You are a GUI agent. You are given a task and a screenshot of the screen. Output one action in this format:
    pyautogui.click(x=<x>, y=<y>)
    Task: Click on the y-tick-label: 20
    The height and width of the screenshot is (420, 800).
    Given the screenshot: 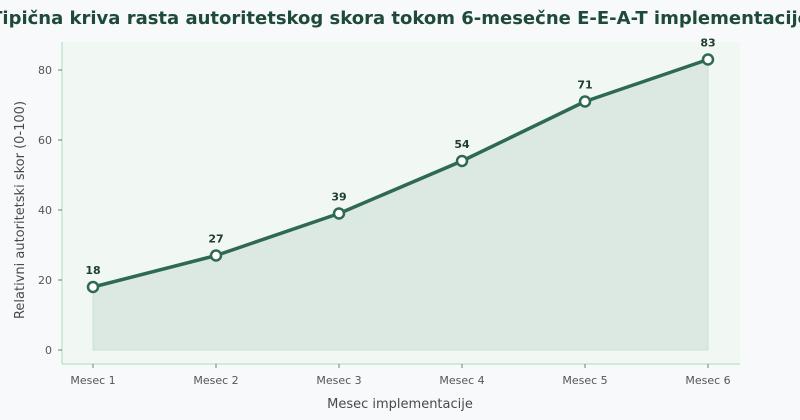 What is the action you would take?
    pyautogui.click(x=45, y=280)
    